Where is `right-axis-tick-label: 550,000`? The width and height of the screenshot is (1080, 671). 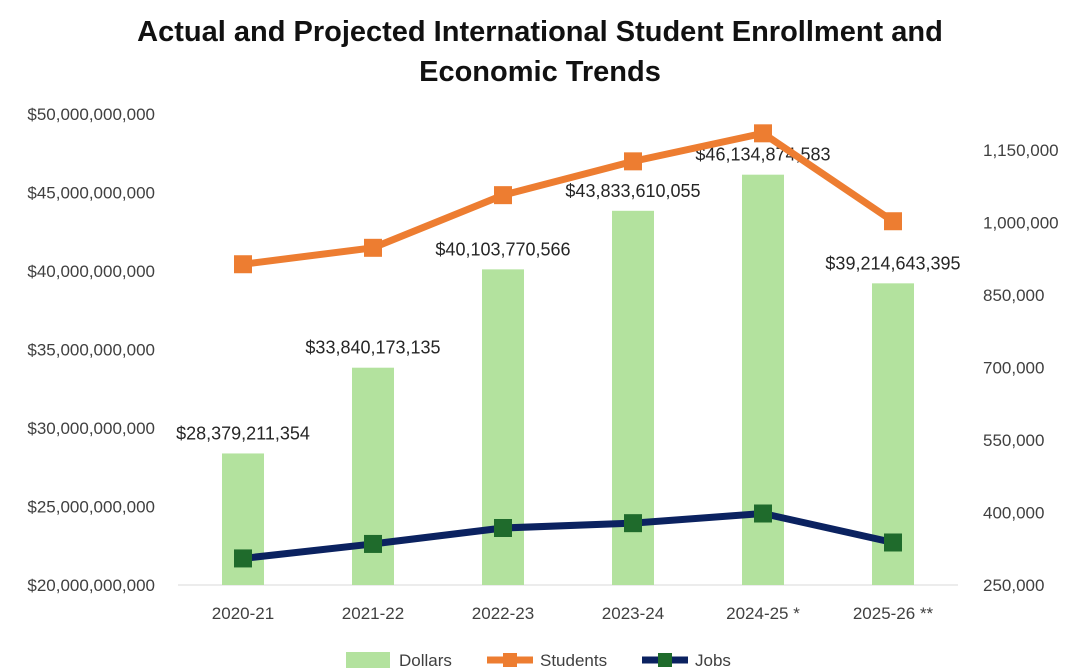 right-axis-tick-label: 550,000 is located at coordinates (1013, 440).